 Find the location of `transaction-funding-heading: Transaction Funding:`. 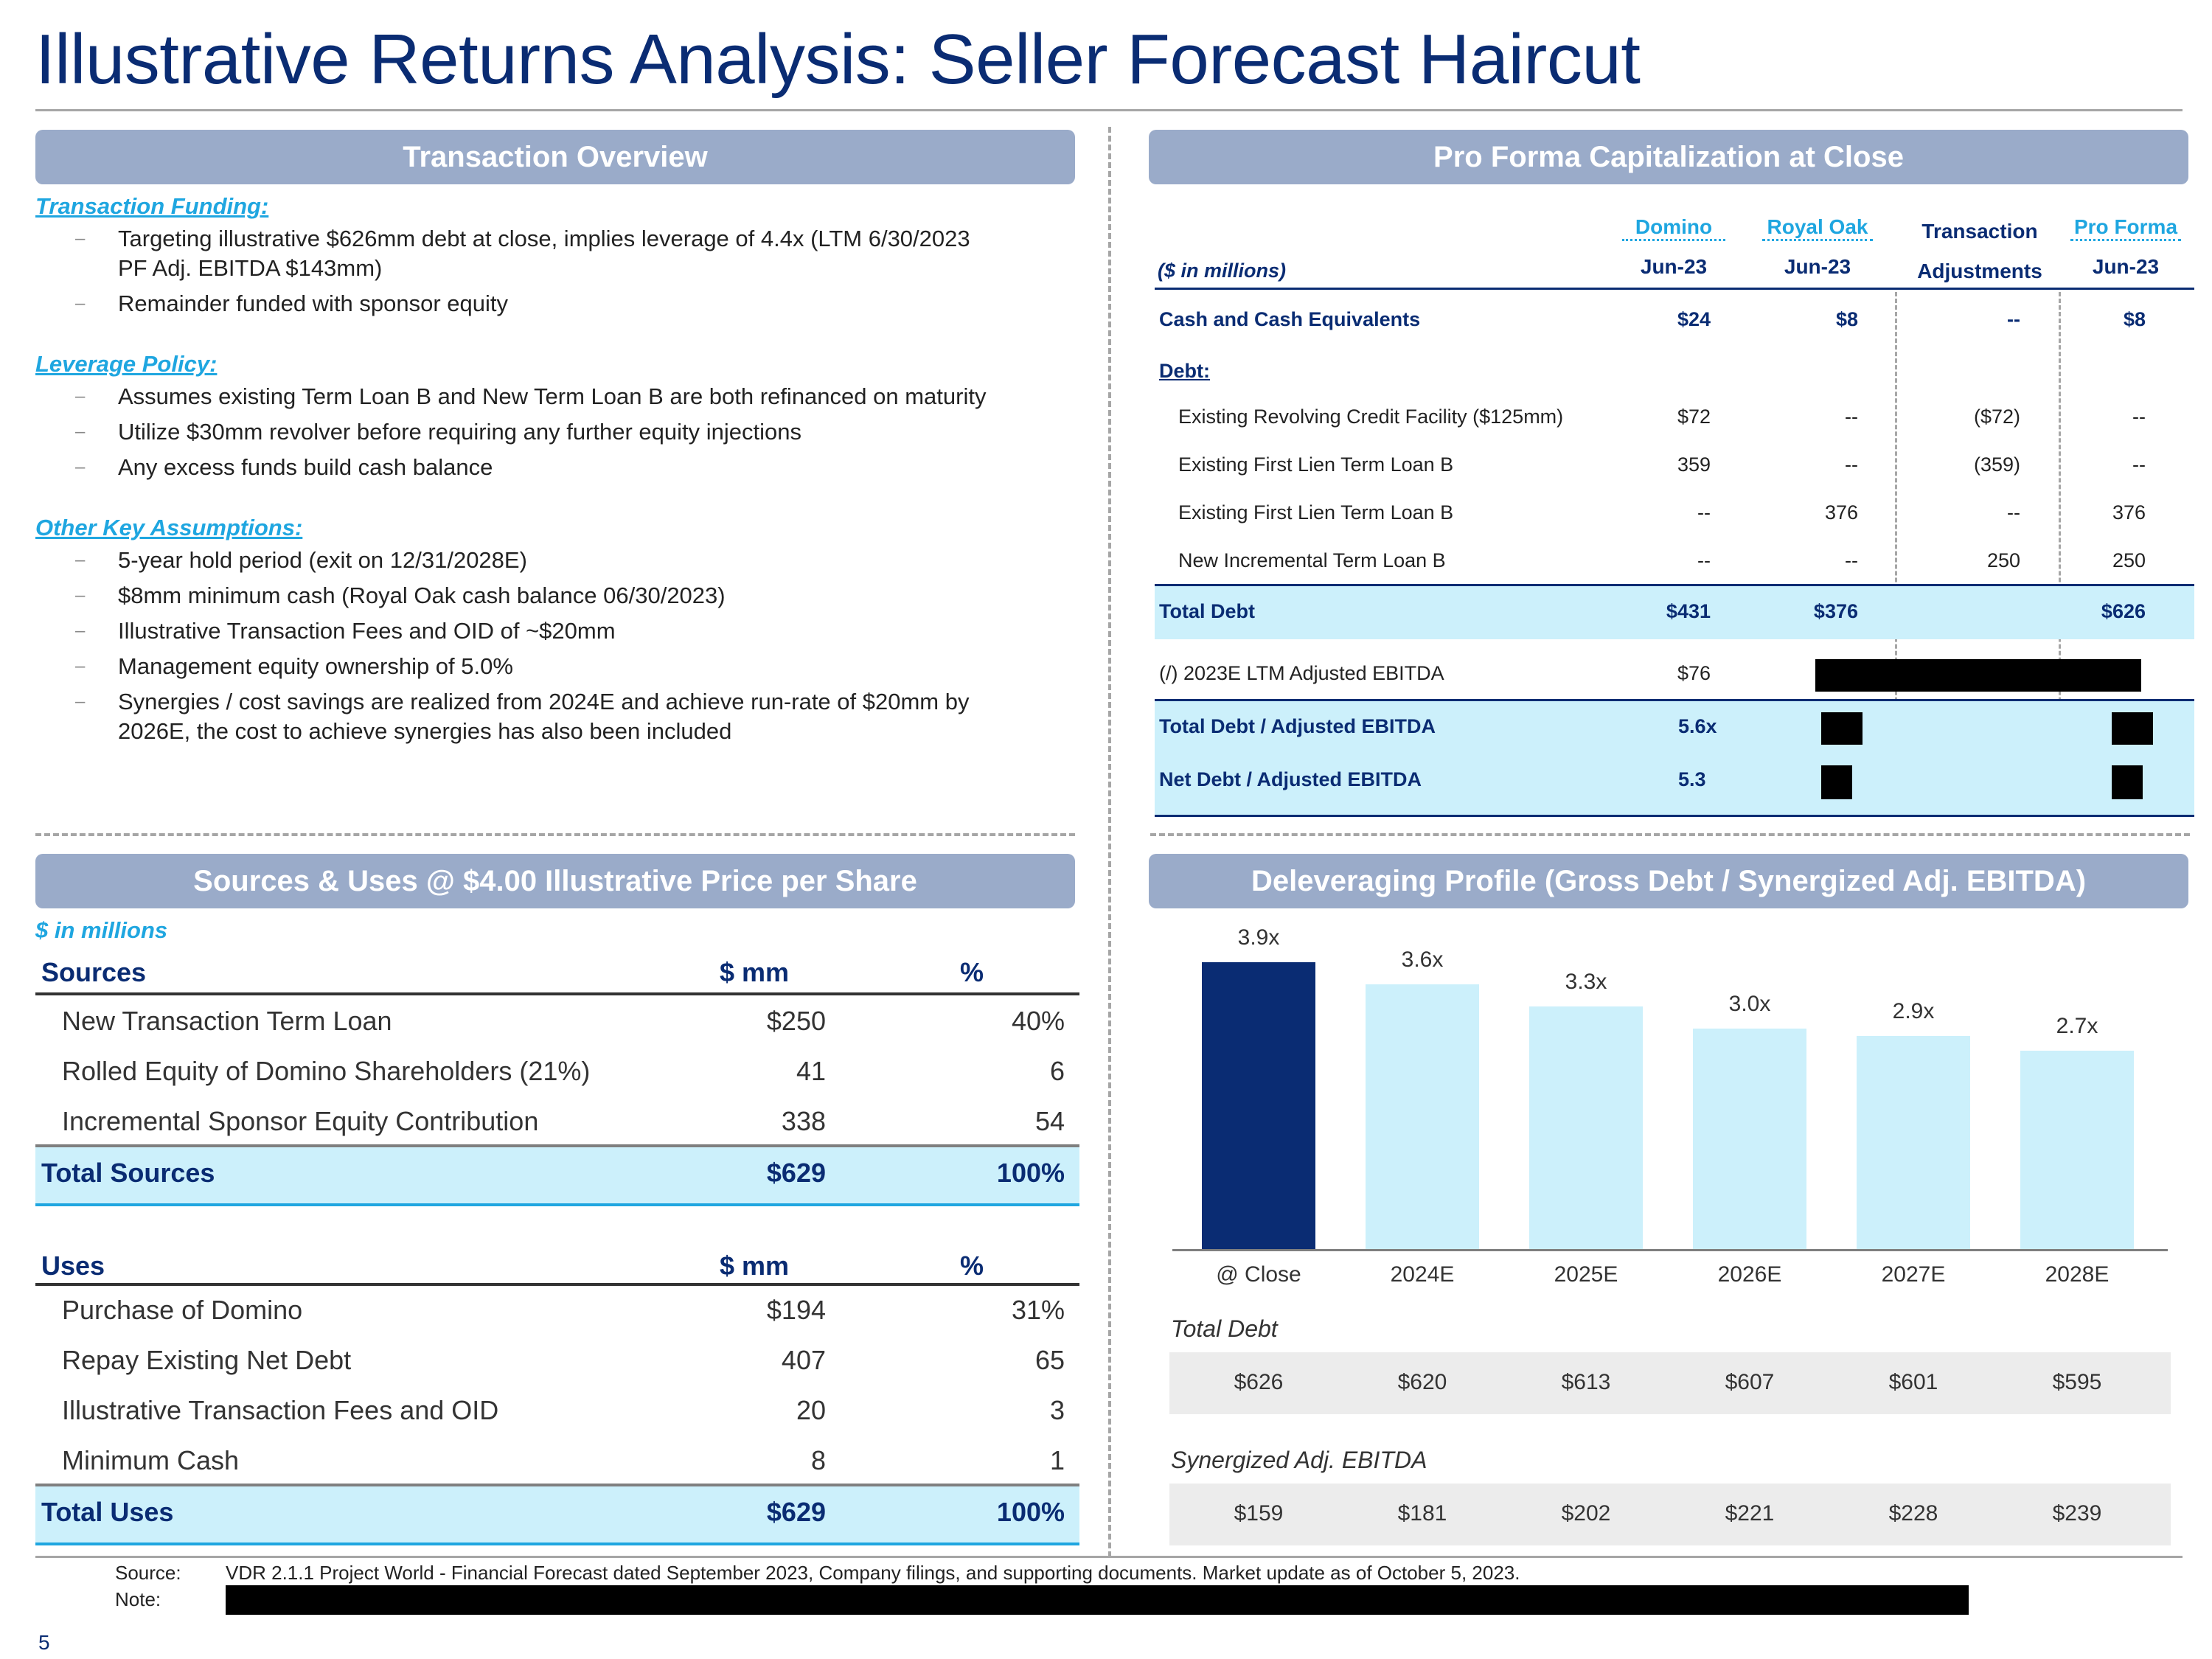

transaction-funding-heading: Transaction Funding: is located at coordinates (152, 206).